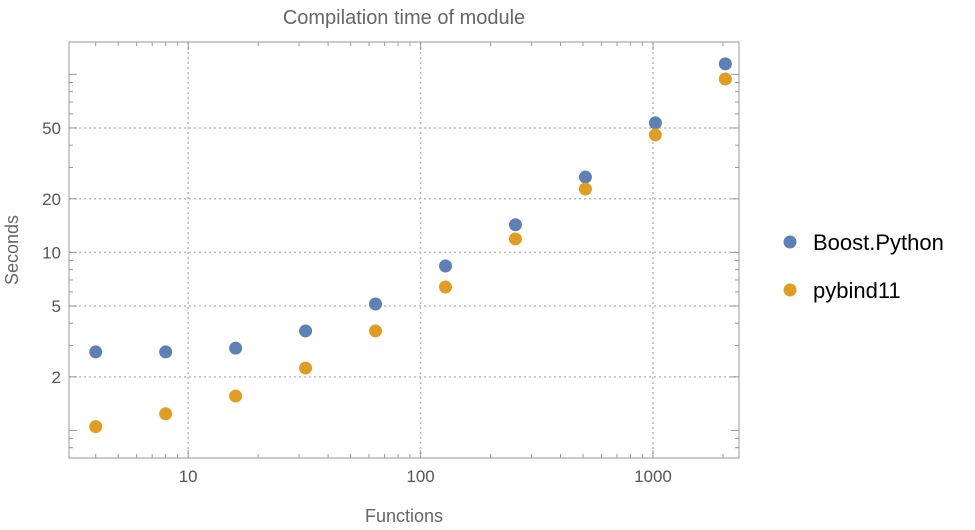  Describe the element at coordinates (653, 476) in the screenshot. I see `x-tick-label: 1000` at that location.